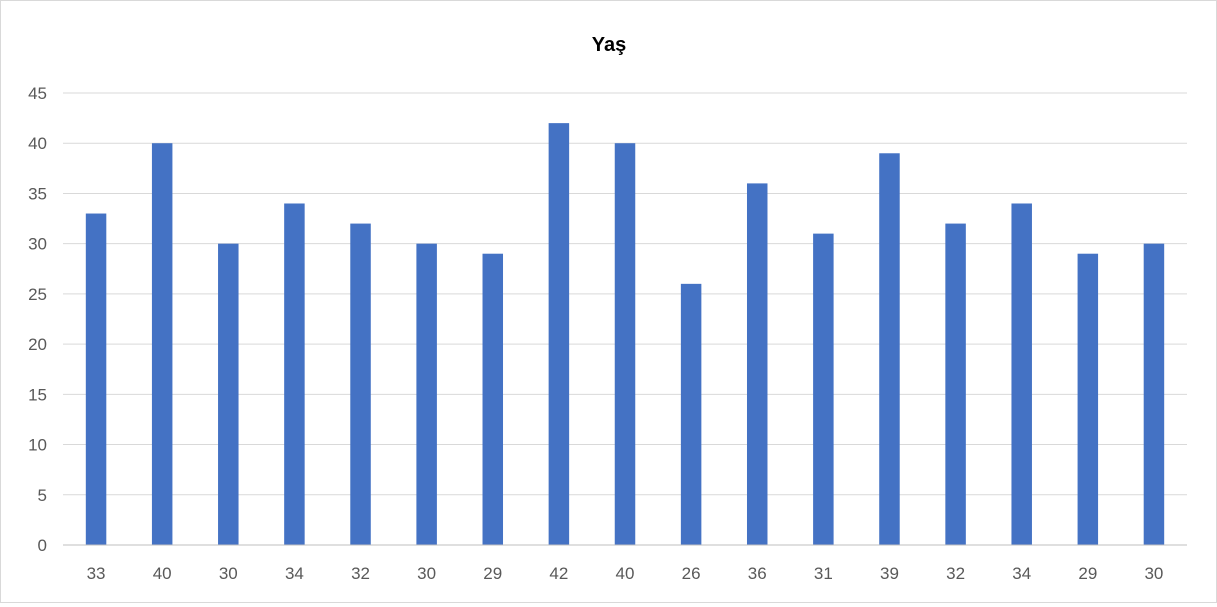 The width and height of the screenshot is (1217, 607). What do you see at coordinates (37, 445) in the screenshot?
I see `y-tick-label: 10` at bounding box center [37, 445].